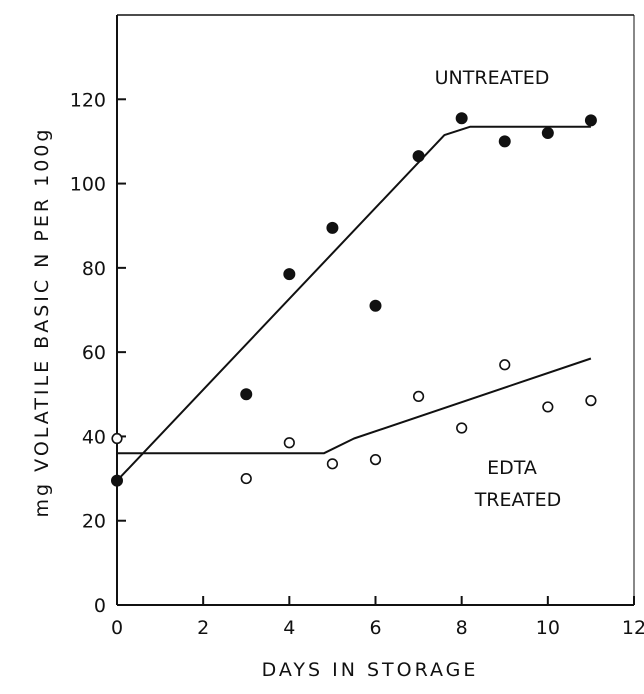 The width and height of the screenshot is (644, 694). I want to click on series-label-edta-line2: TREATED, so click(518, 500).